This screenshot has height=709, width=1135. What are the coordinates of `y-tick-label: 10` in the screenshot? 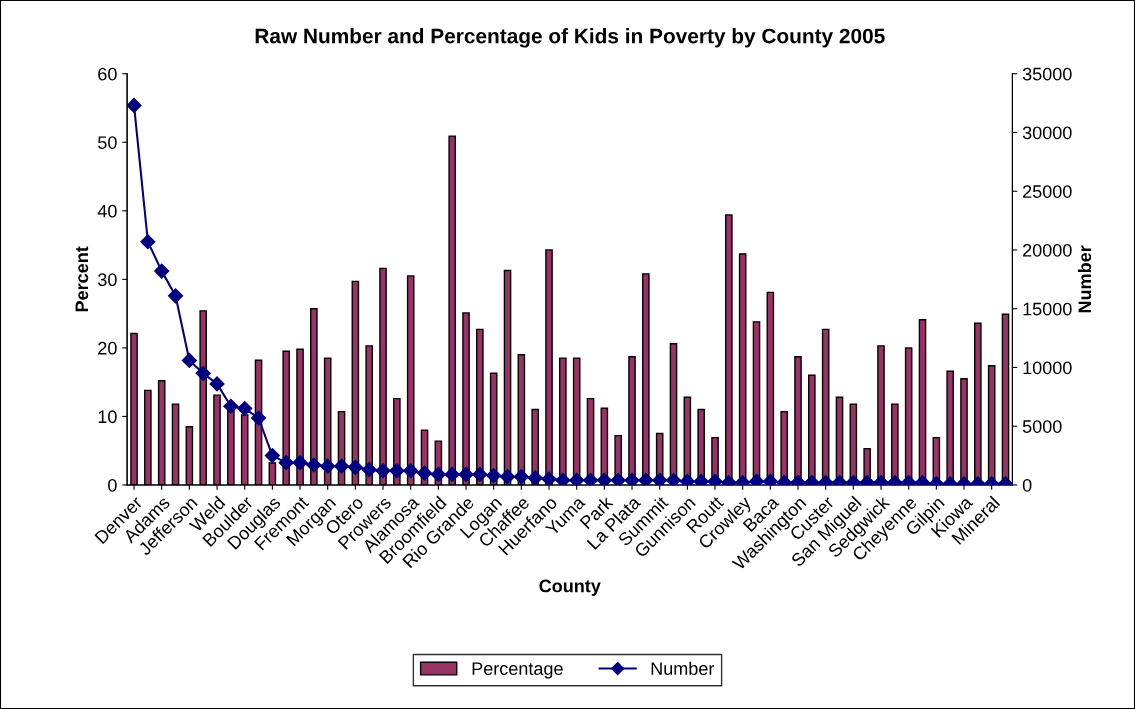 It's located at (107, 417).